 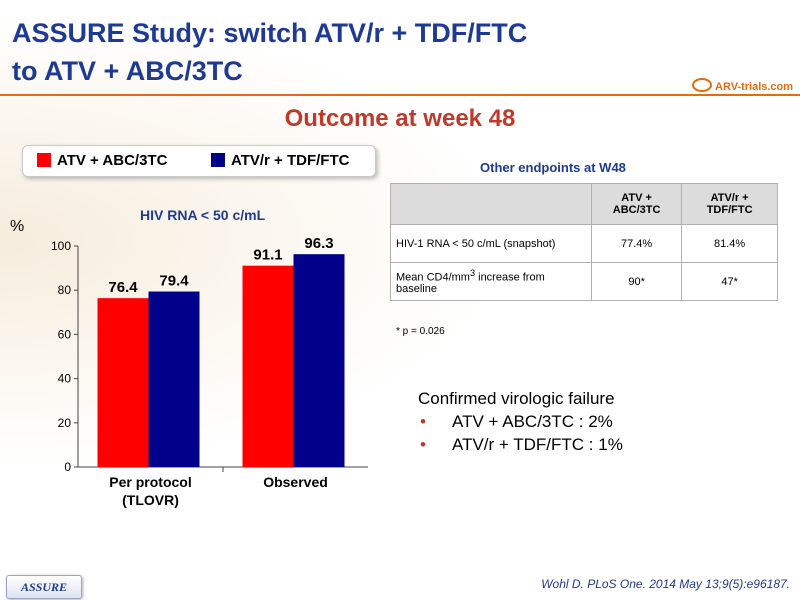 What do you see at coordinates (636, 281) in the screenshot?
I see `cell-value: 90*` at bounding box center [636, 281].